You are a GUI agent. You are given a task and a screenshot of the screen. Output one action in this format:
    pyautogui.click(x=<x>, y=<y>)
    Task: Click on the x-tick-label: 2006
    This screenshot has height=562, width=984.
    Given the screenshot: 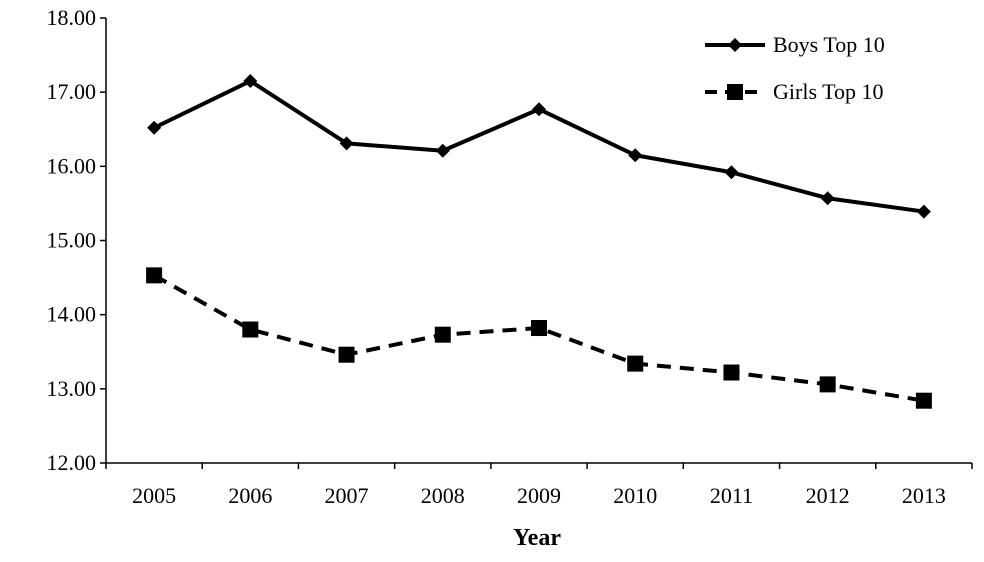 What is the action you would take?
    pyautogui.click(x=250, y=495)
    